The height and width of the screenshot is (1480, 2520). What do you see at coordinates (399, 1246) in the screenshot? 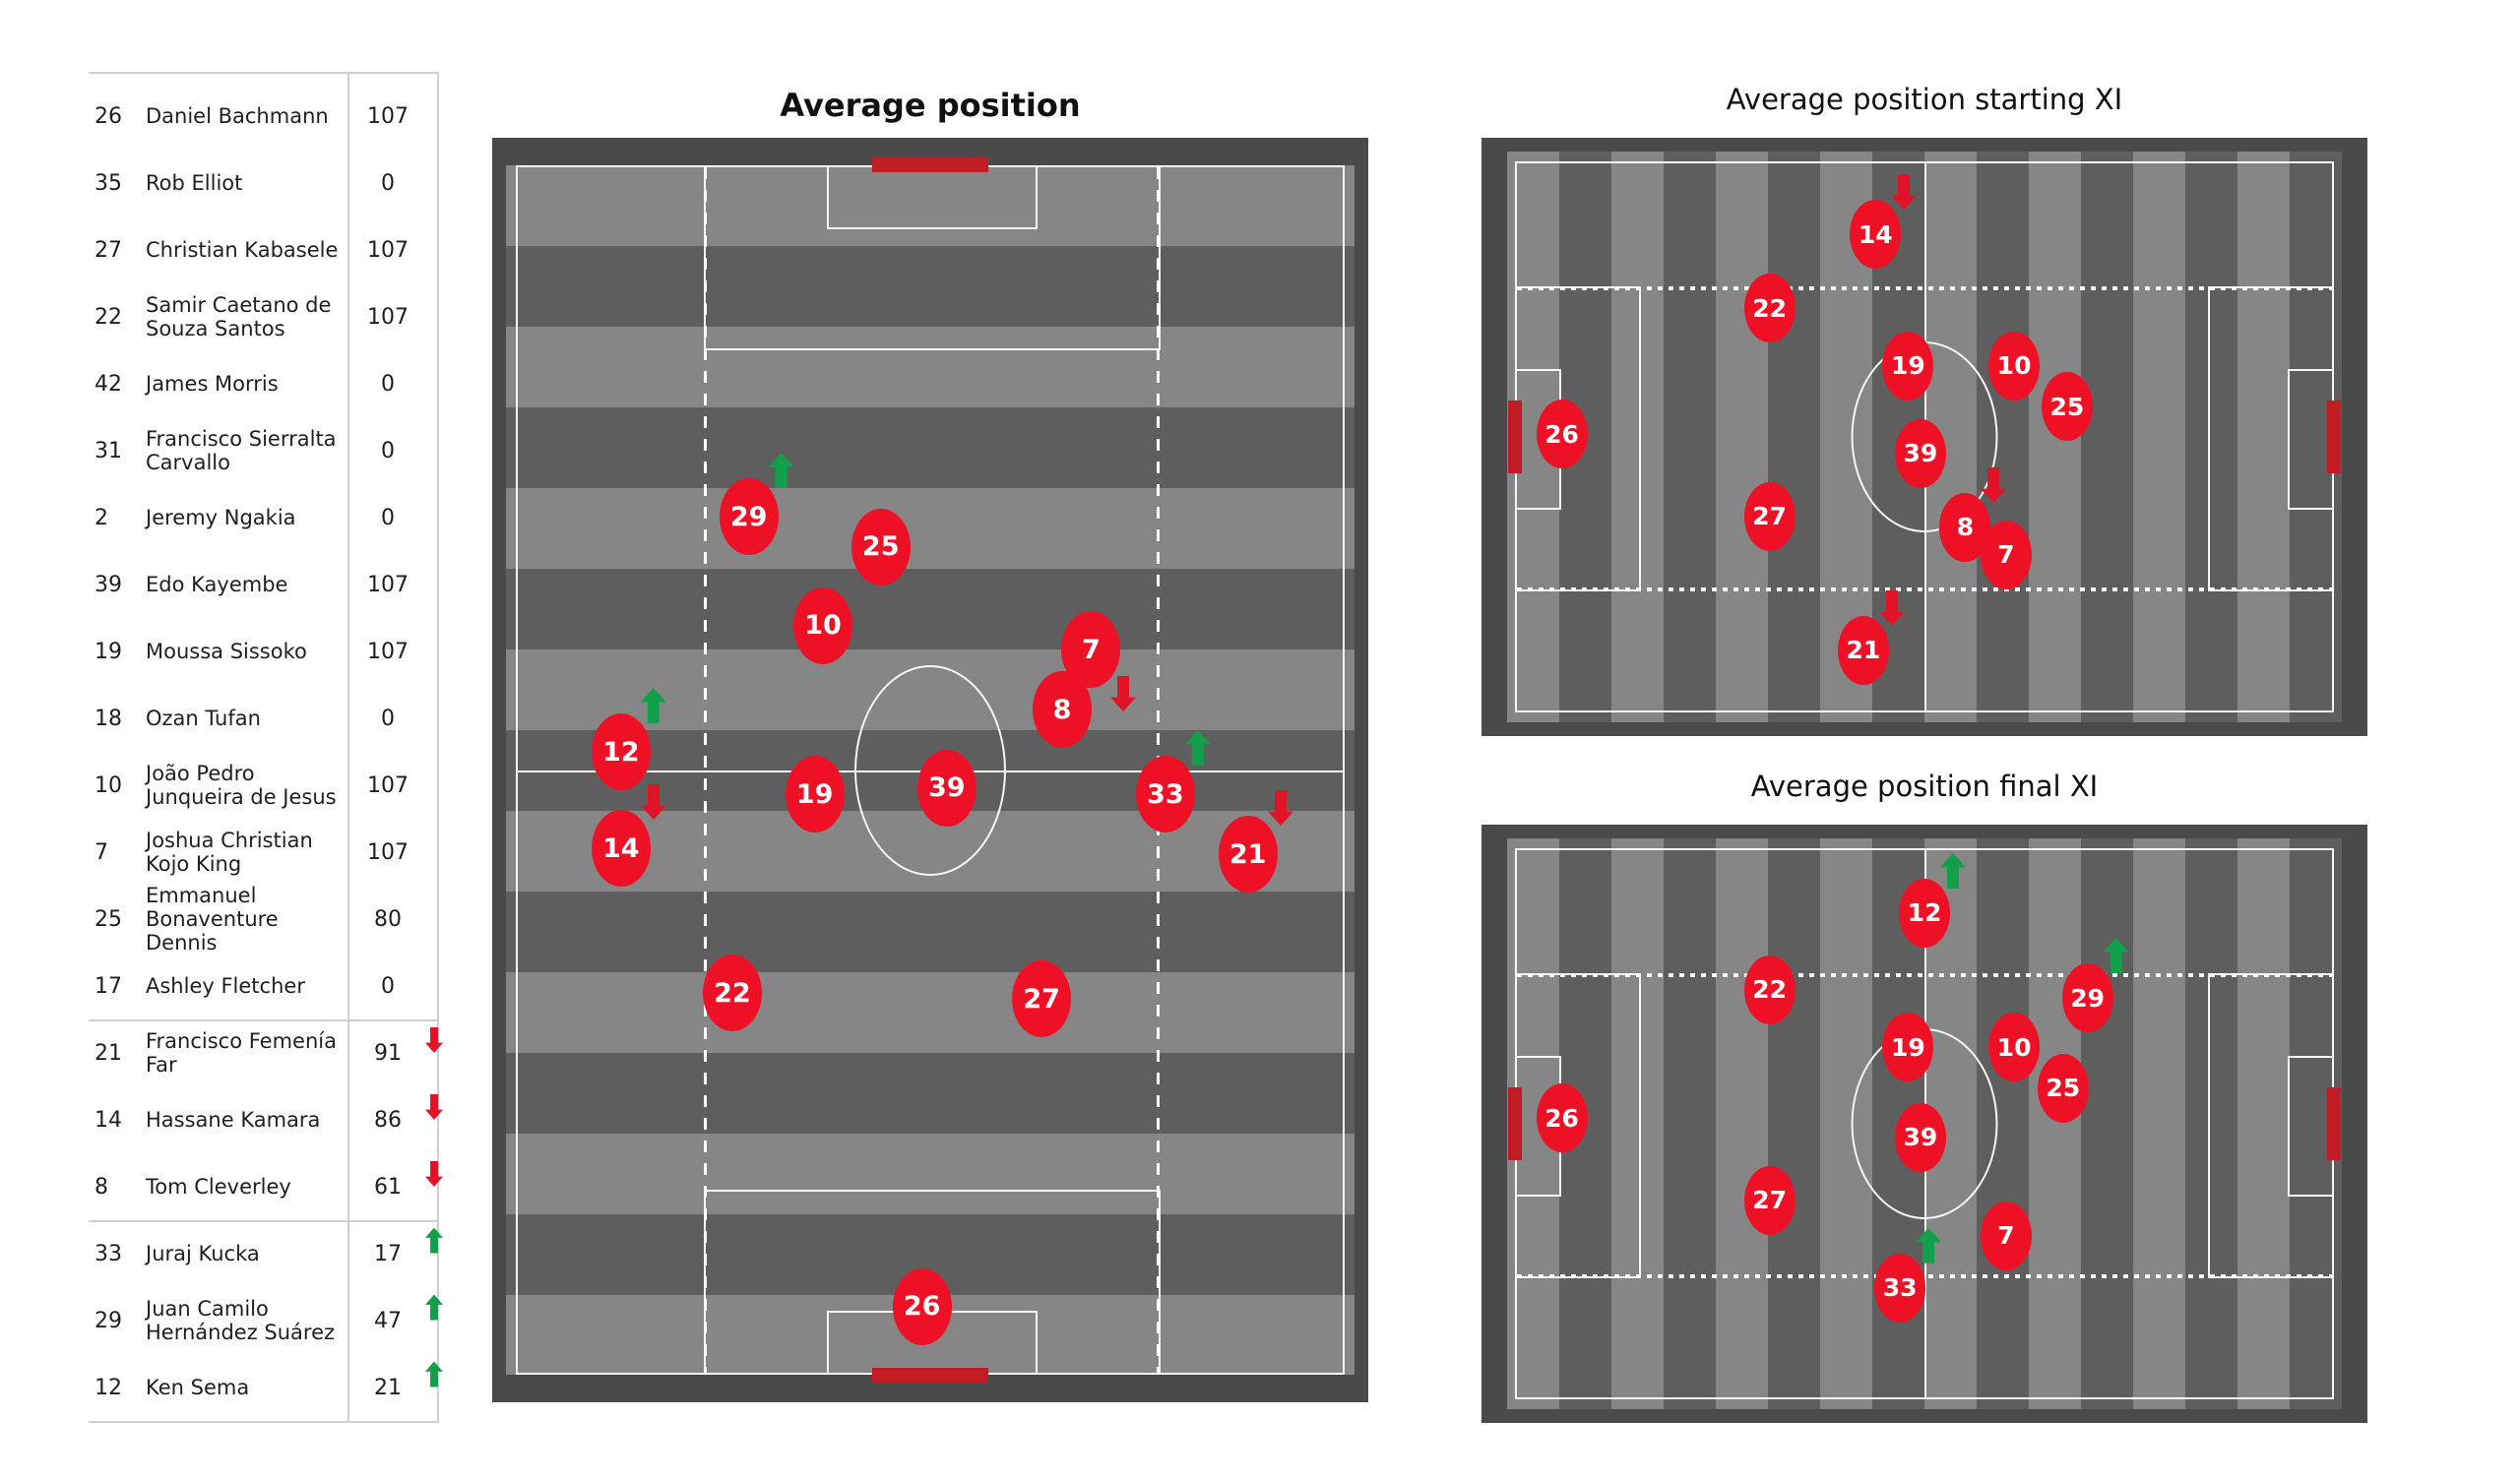
I see `minutes-played: 17` at bounding box center [399, 1246].